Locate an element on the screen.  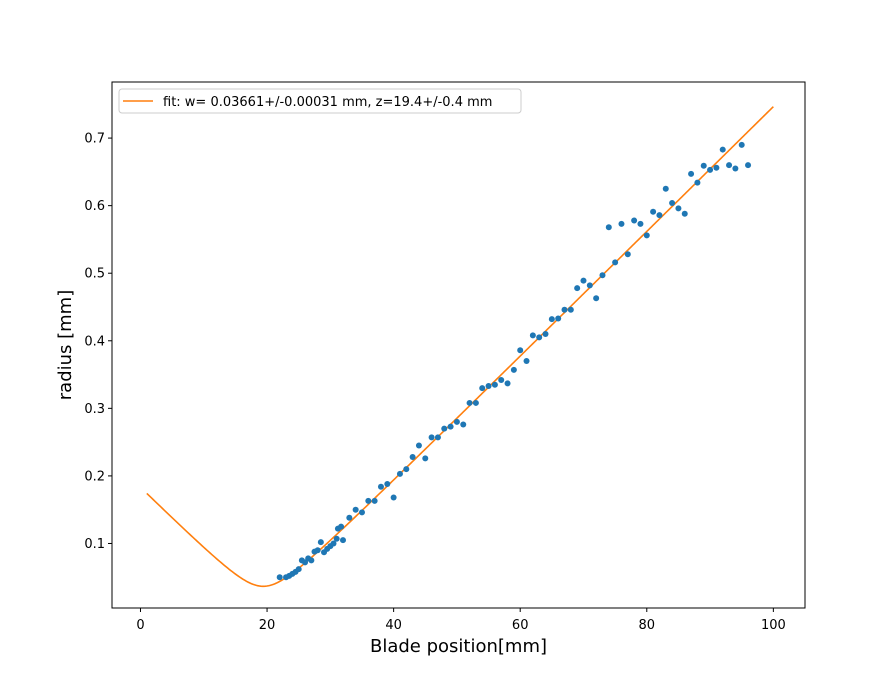
legend-box is located at coordinates (320, 101).